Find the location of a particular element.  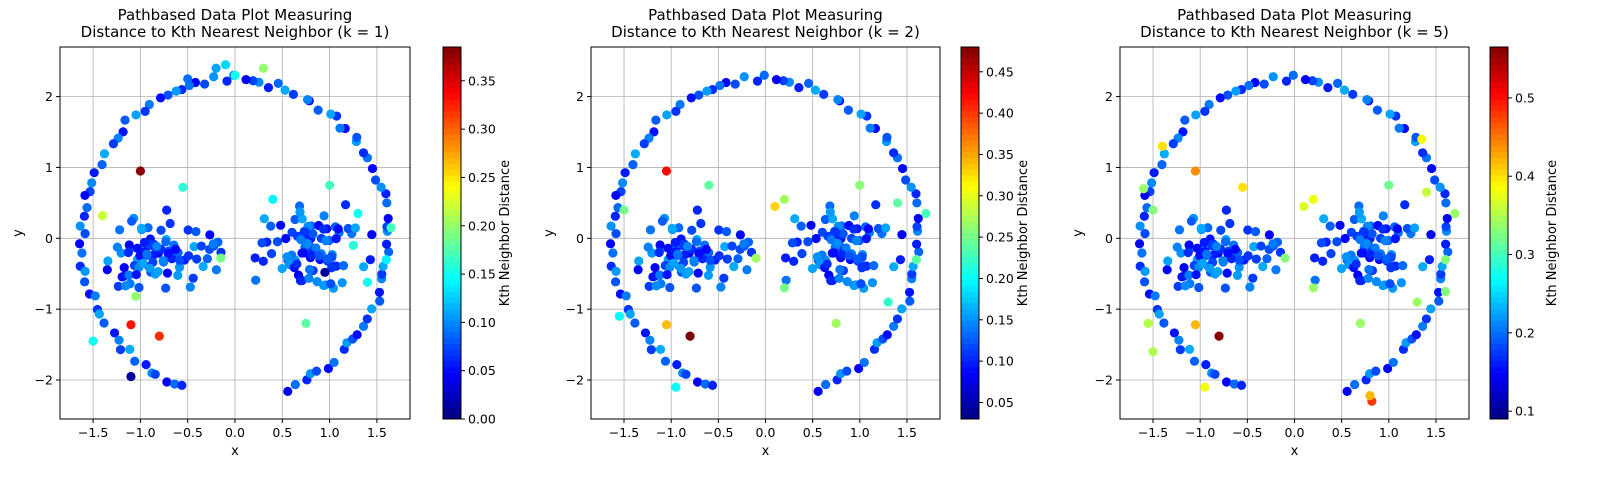

colorbar-tick-label: 0.45 is located at coordinates (1000, 71).